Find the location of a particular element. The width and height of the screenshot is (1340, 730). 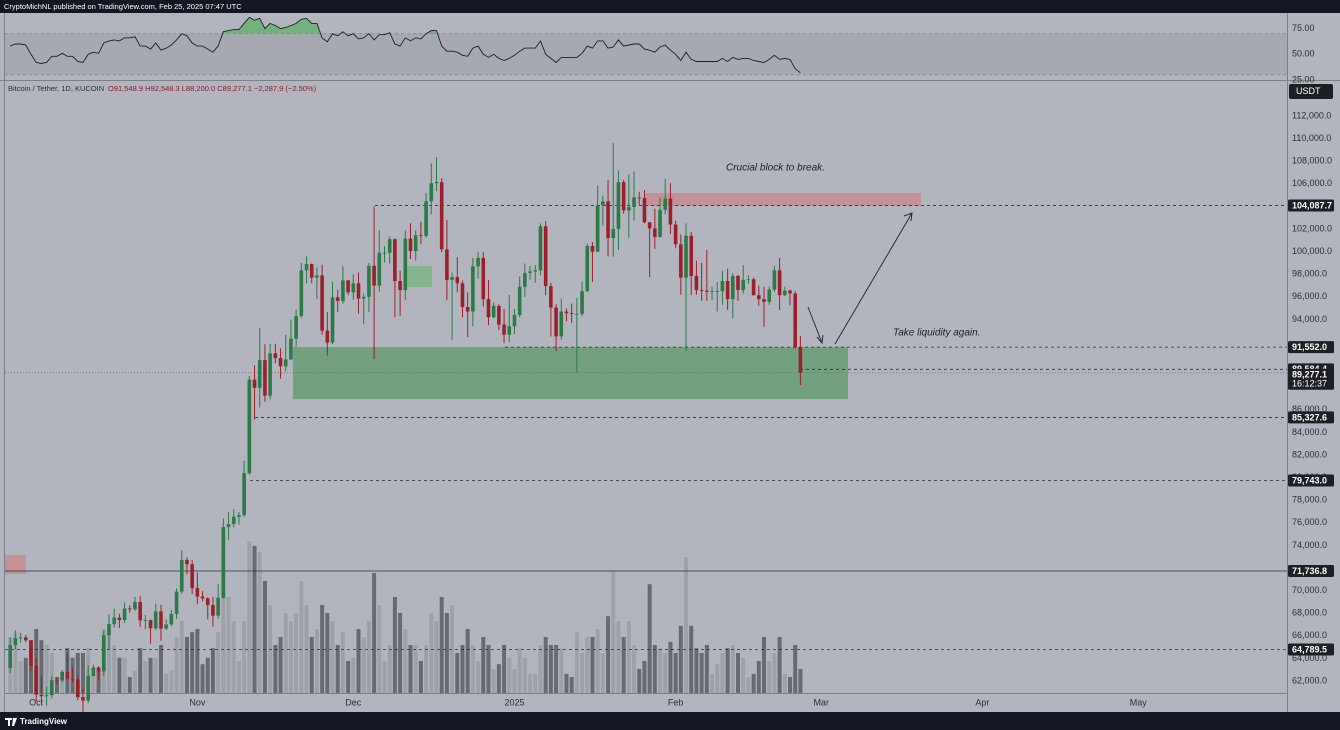

y-tick-label: 96,000.0 is located at coordinates (1309, 296).